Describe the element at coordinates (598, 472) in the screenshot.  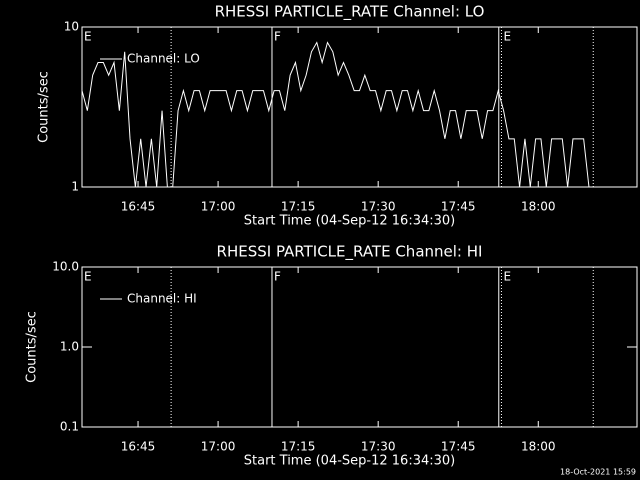
I see `footer-date: 18-Oct-2021 15:59` at that location.